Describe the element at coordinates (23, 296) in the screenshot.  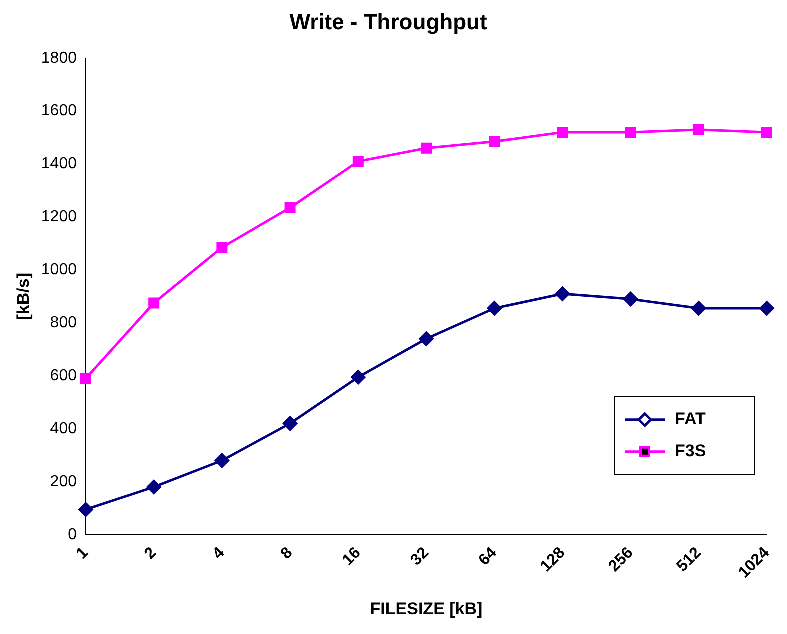
I see `y-axis-title: [kB/s]` at that location.